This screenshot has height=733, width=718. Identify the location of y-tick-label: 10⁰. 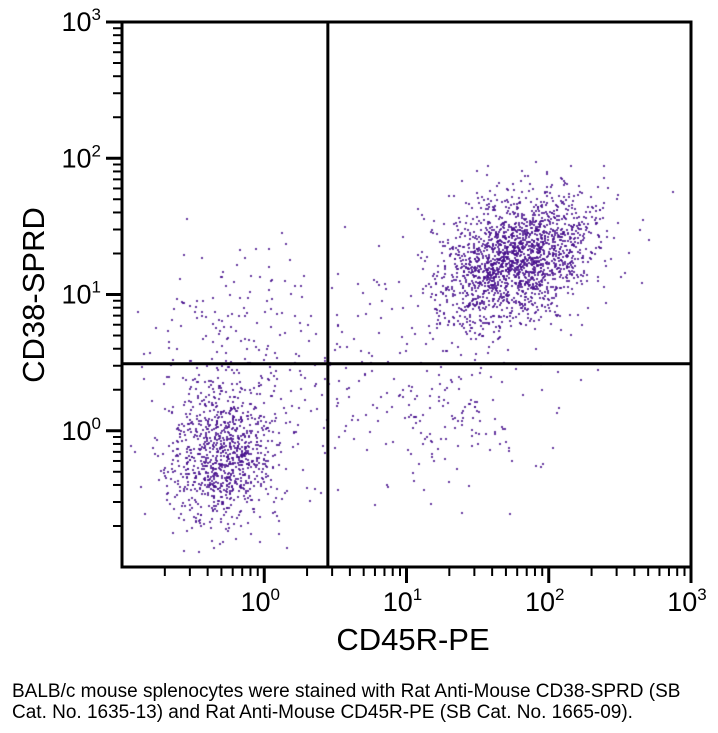
(81, 430).